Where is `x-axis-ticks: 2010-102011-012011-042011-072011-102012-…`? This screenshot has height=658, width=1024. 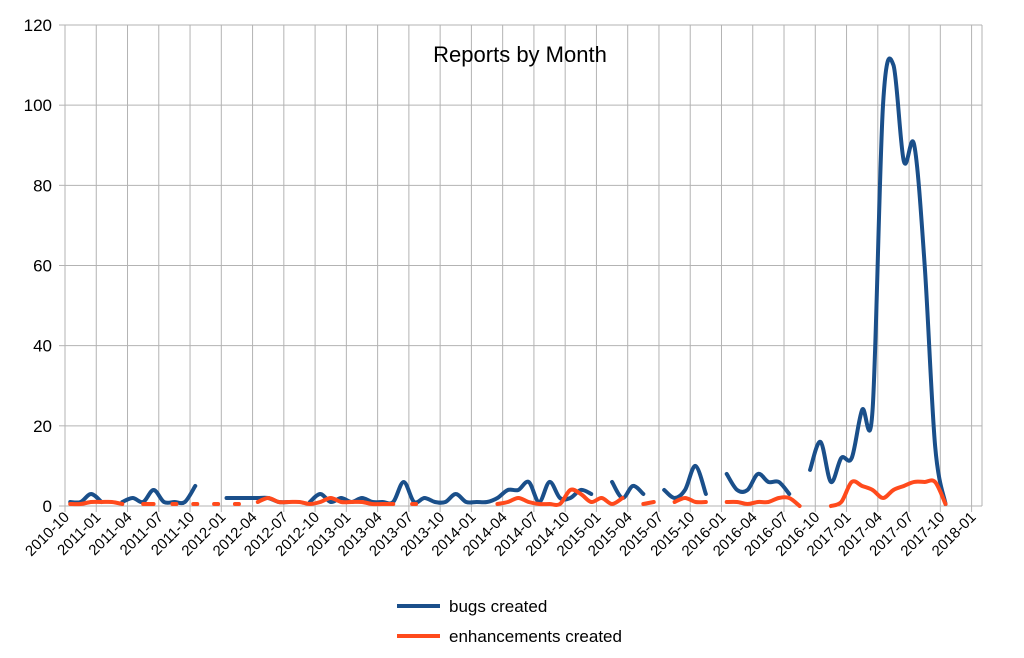
x-axis-ticks: 2010-102011-012011-042011-072011-102012-… is located at coordinates (501, 534).